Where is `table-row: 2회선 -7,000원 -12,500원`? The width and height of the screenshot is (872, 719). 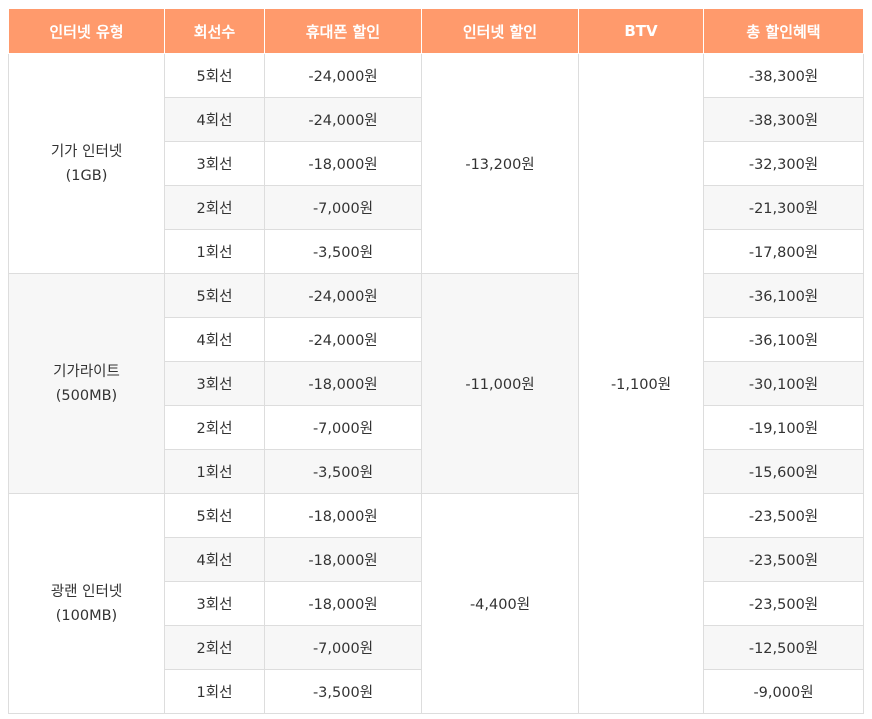 table-row: 2회선 -7,000원 -12,500원 is located at coordinates (436, 647).